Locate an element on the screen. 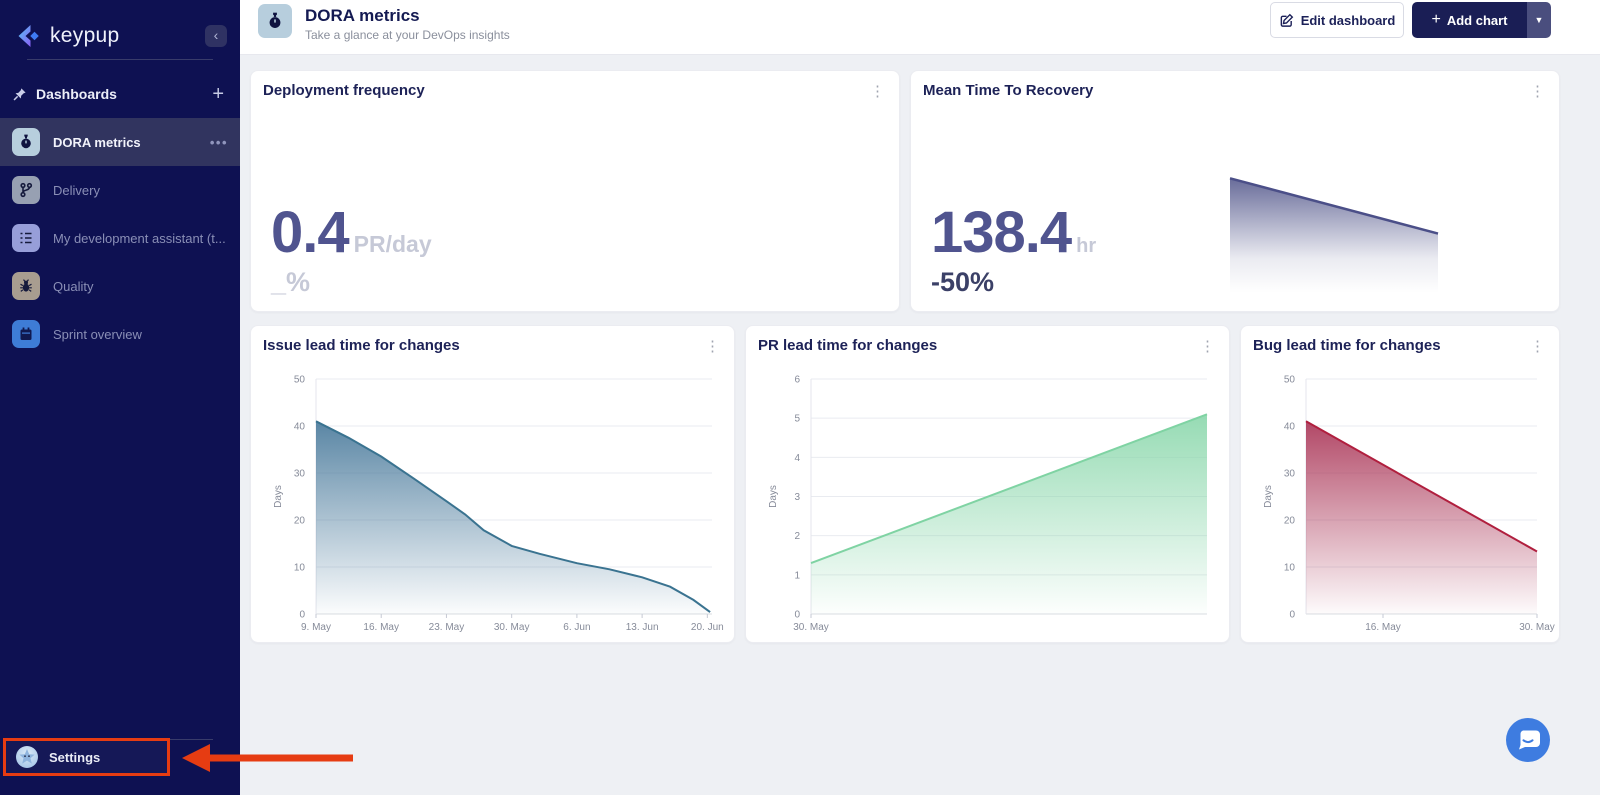 The image size is (1600, 795). annotation-arrow is located at coordinates (267, 758).